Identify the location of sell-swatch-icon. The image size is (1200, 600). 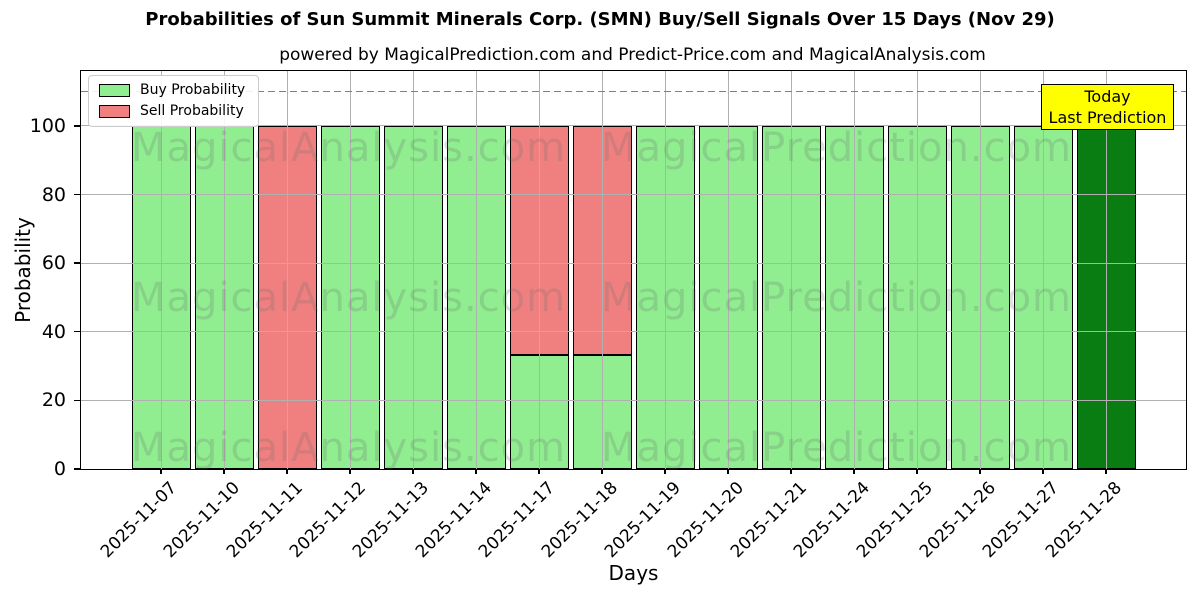
(114, 111).